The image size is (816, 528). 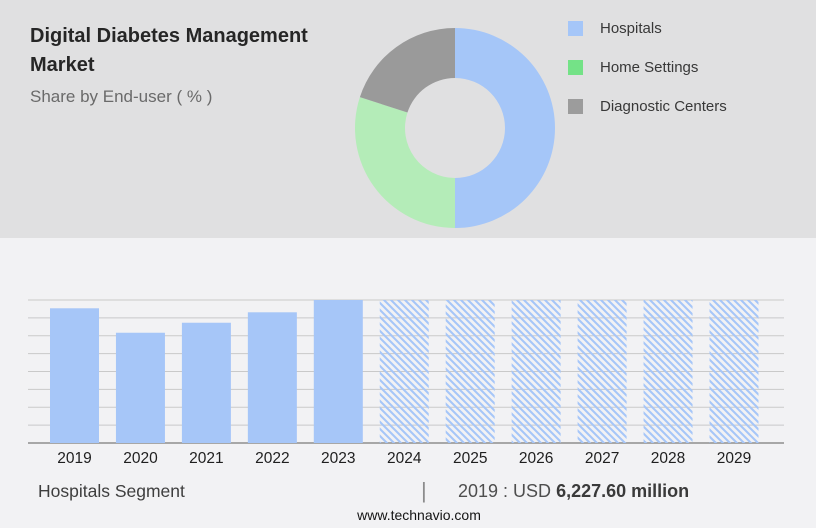 I want to click on website-url: www.technavio.com, so click(x=419, y=515).